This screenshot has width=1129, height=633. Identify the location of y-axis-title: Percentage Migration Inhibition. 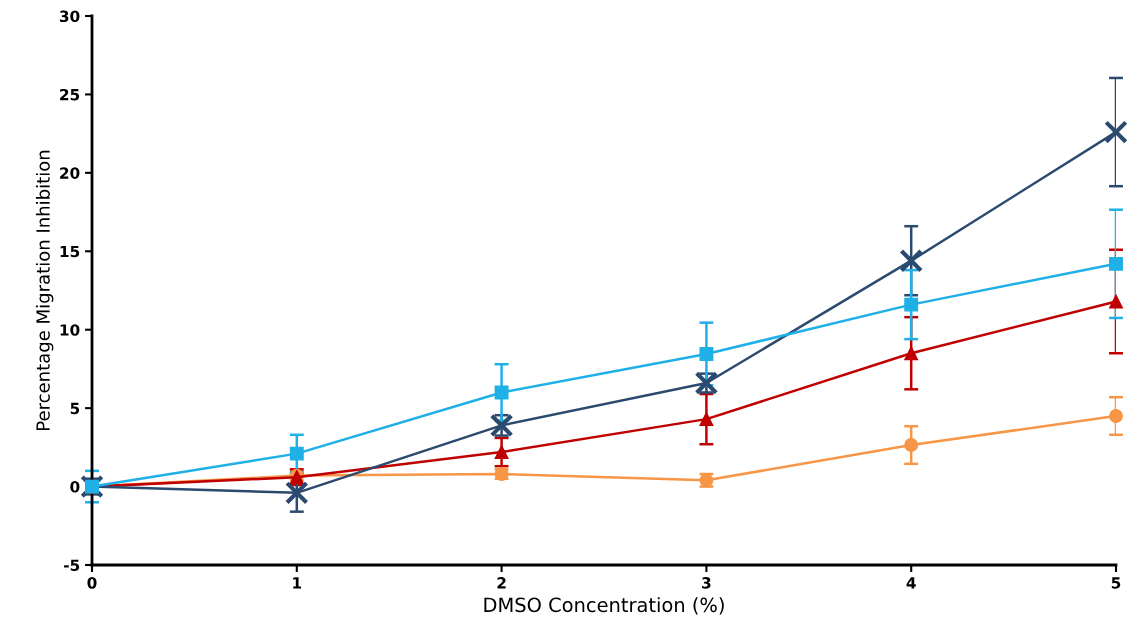
(44, 290).